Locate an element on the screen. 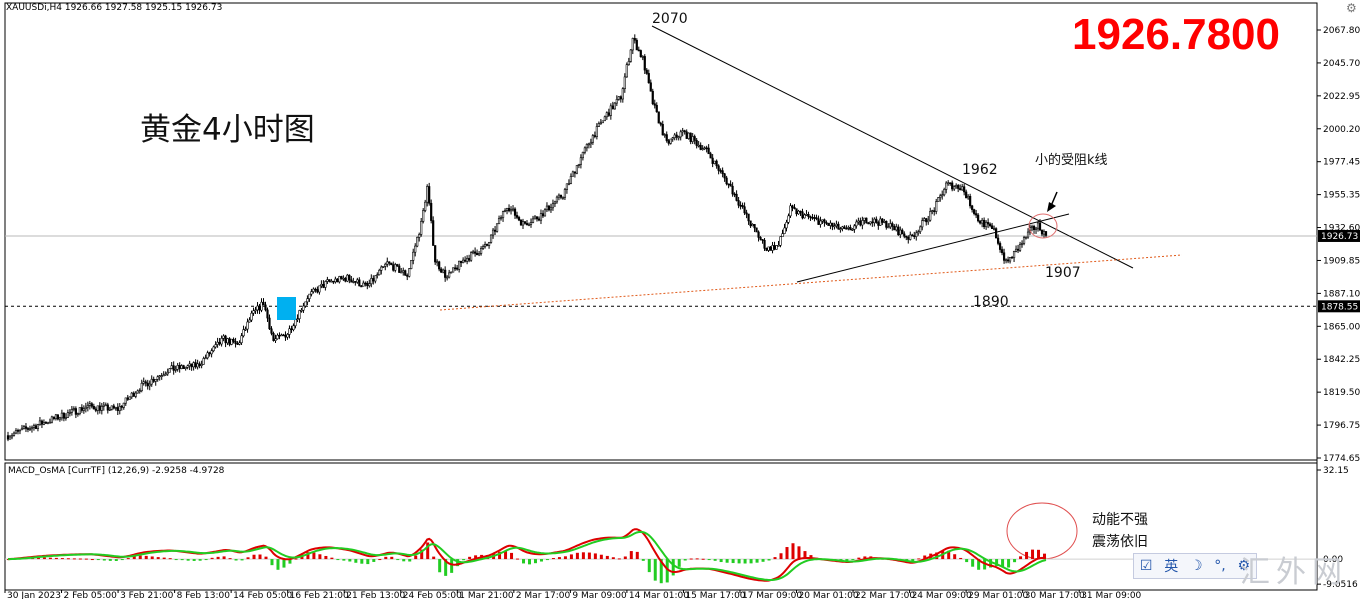 This screenshot has height=599, width=1366. y-tick-label: 2045.70 is located at coordinates (1341, 64).